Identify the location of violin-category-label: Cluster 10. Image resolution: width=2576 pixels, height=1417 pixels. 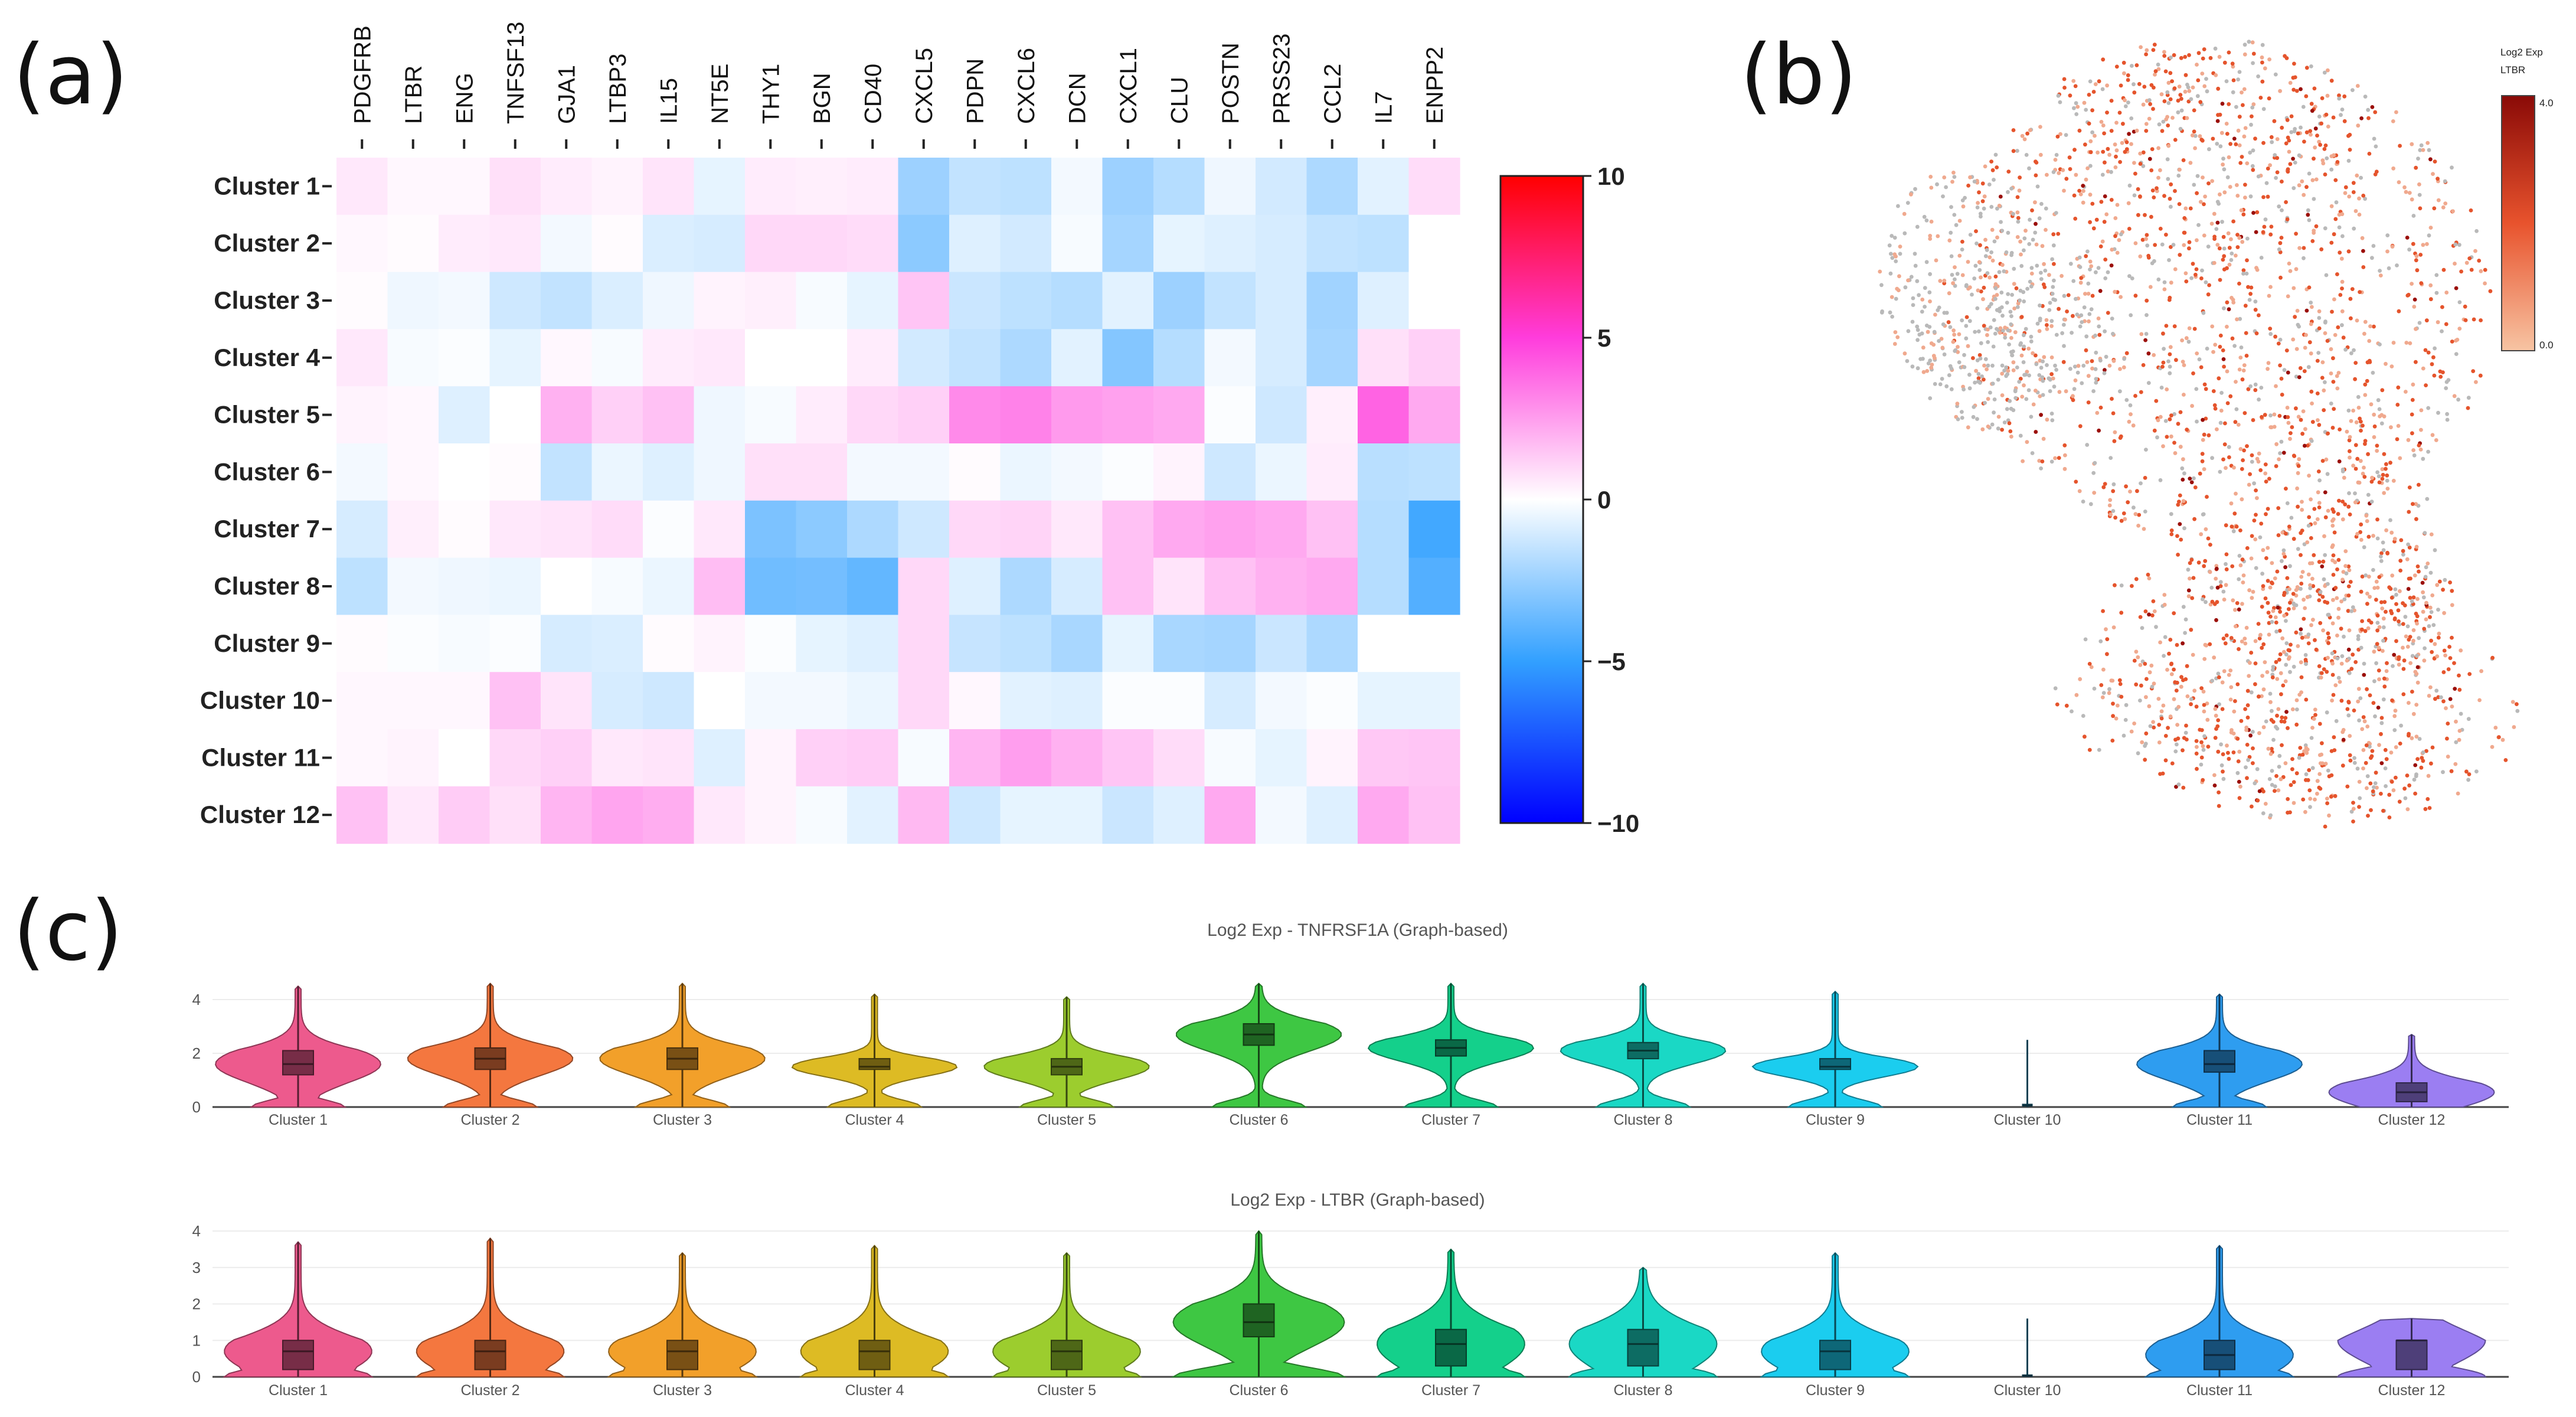
(2027, 1120).